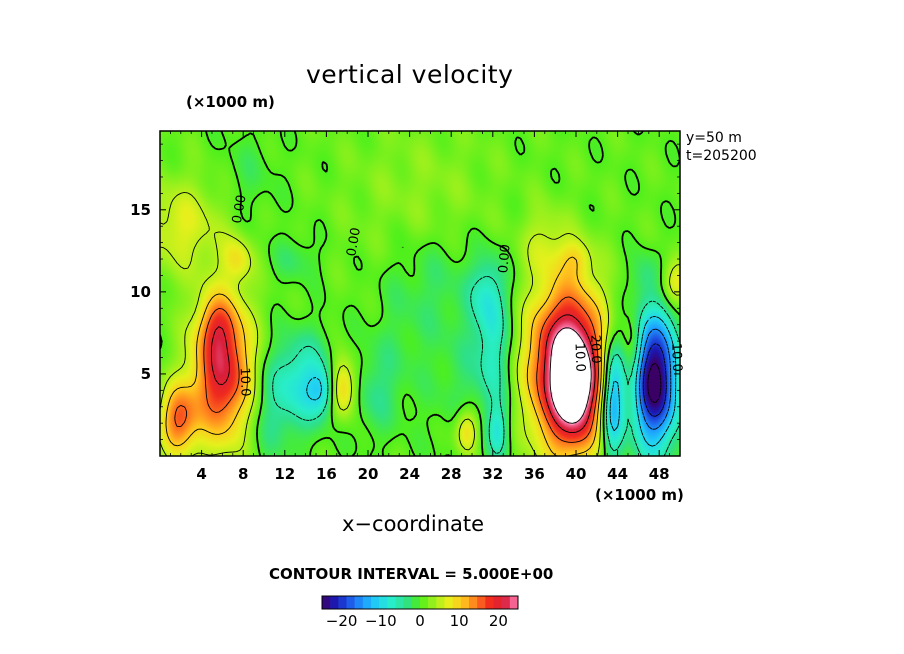  What do you see at coordinates (451, 474) in the screenshot?
I see `x-tick-label: 28` at bounding box center [451, 474].